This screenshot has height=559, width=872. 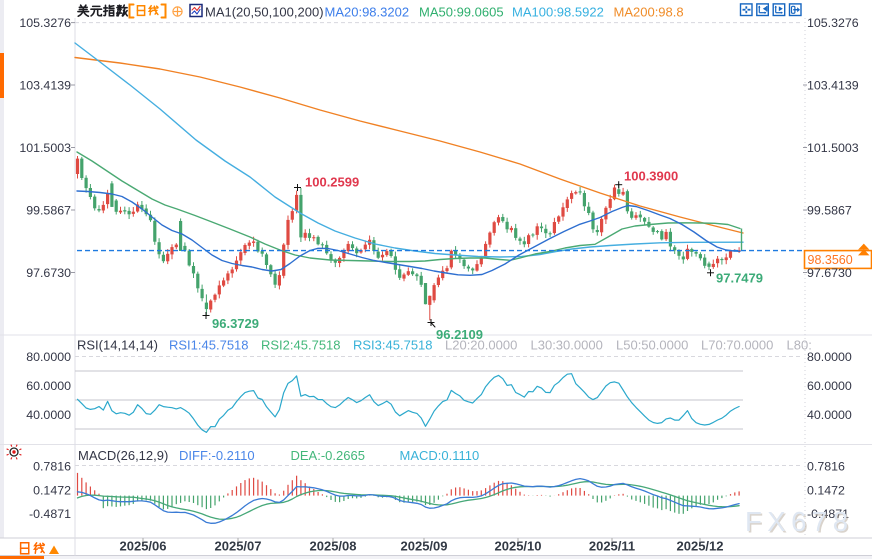 I want to click on svg-text: 2025/07, so click(x=238, y=546).